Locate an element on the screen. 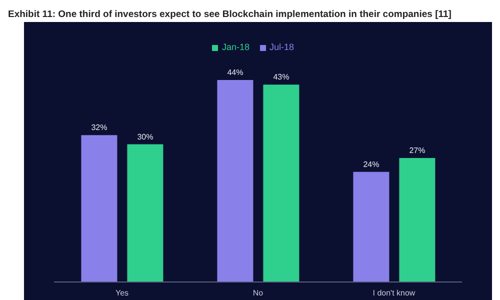 This screenshot has height=300, width=500. x-tick-label: Yes is located at coordinates (122, 293).